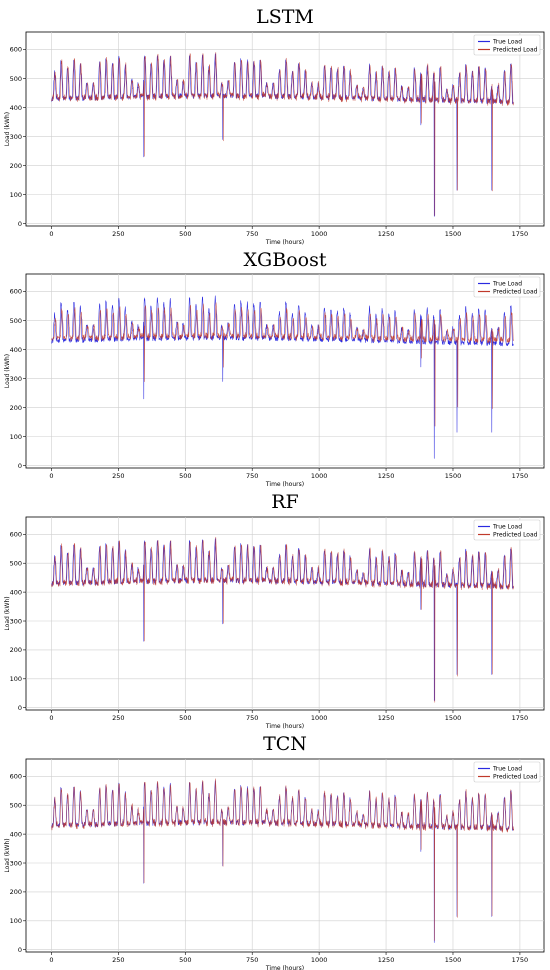 The width and height of the screenshot is (550, 970). What do you see at coordinates (285, 260) in the screenshot?
I see `chart-title: XGBoost` at bounding box center [285, 260].